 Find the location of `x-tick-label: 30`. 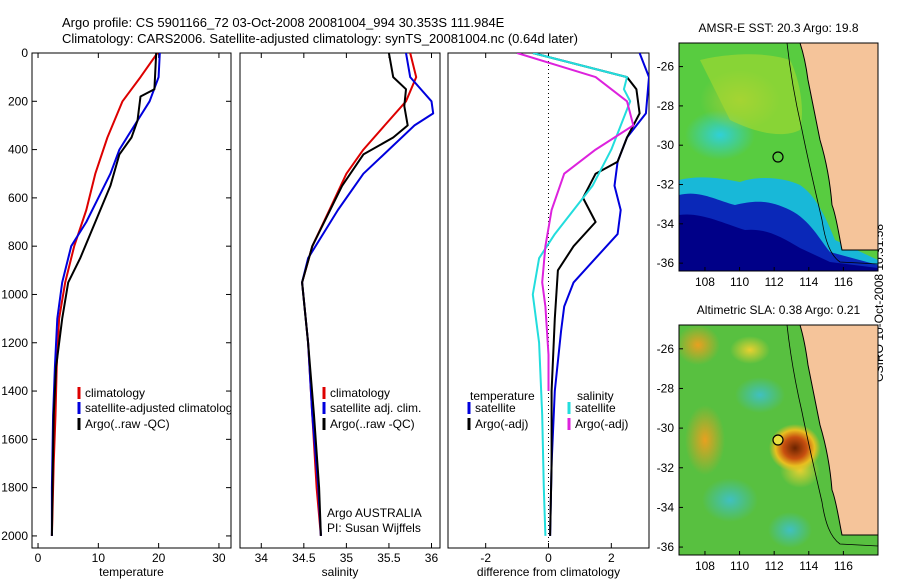

x-tick-label: 30 is located at coordinates (219, 558).